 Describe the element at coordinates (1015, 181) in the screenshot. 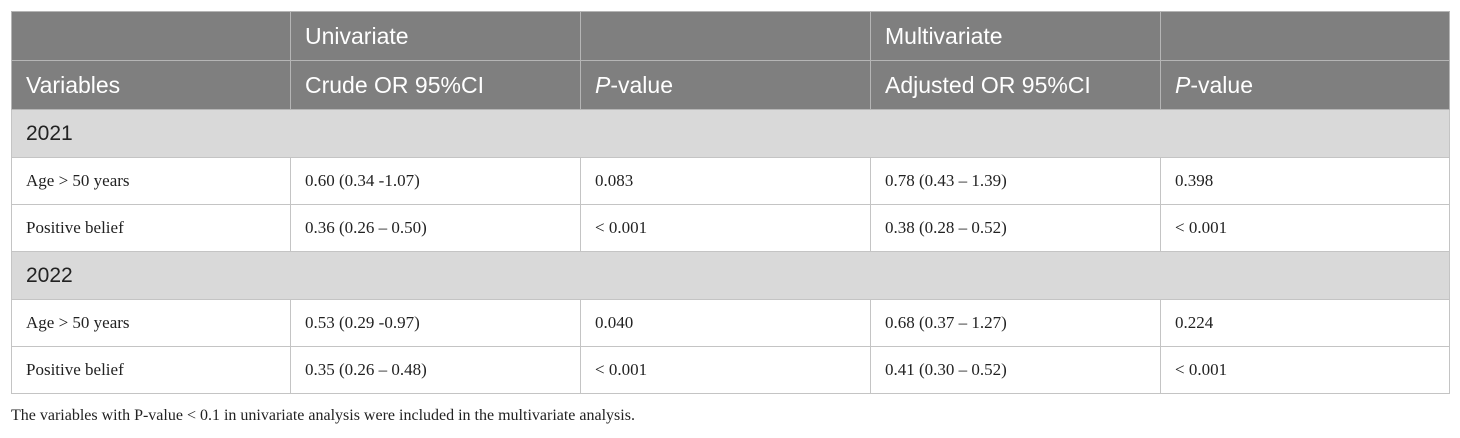

I see `data-cell: 0.78 (0.43 – 1.39)` at that location.